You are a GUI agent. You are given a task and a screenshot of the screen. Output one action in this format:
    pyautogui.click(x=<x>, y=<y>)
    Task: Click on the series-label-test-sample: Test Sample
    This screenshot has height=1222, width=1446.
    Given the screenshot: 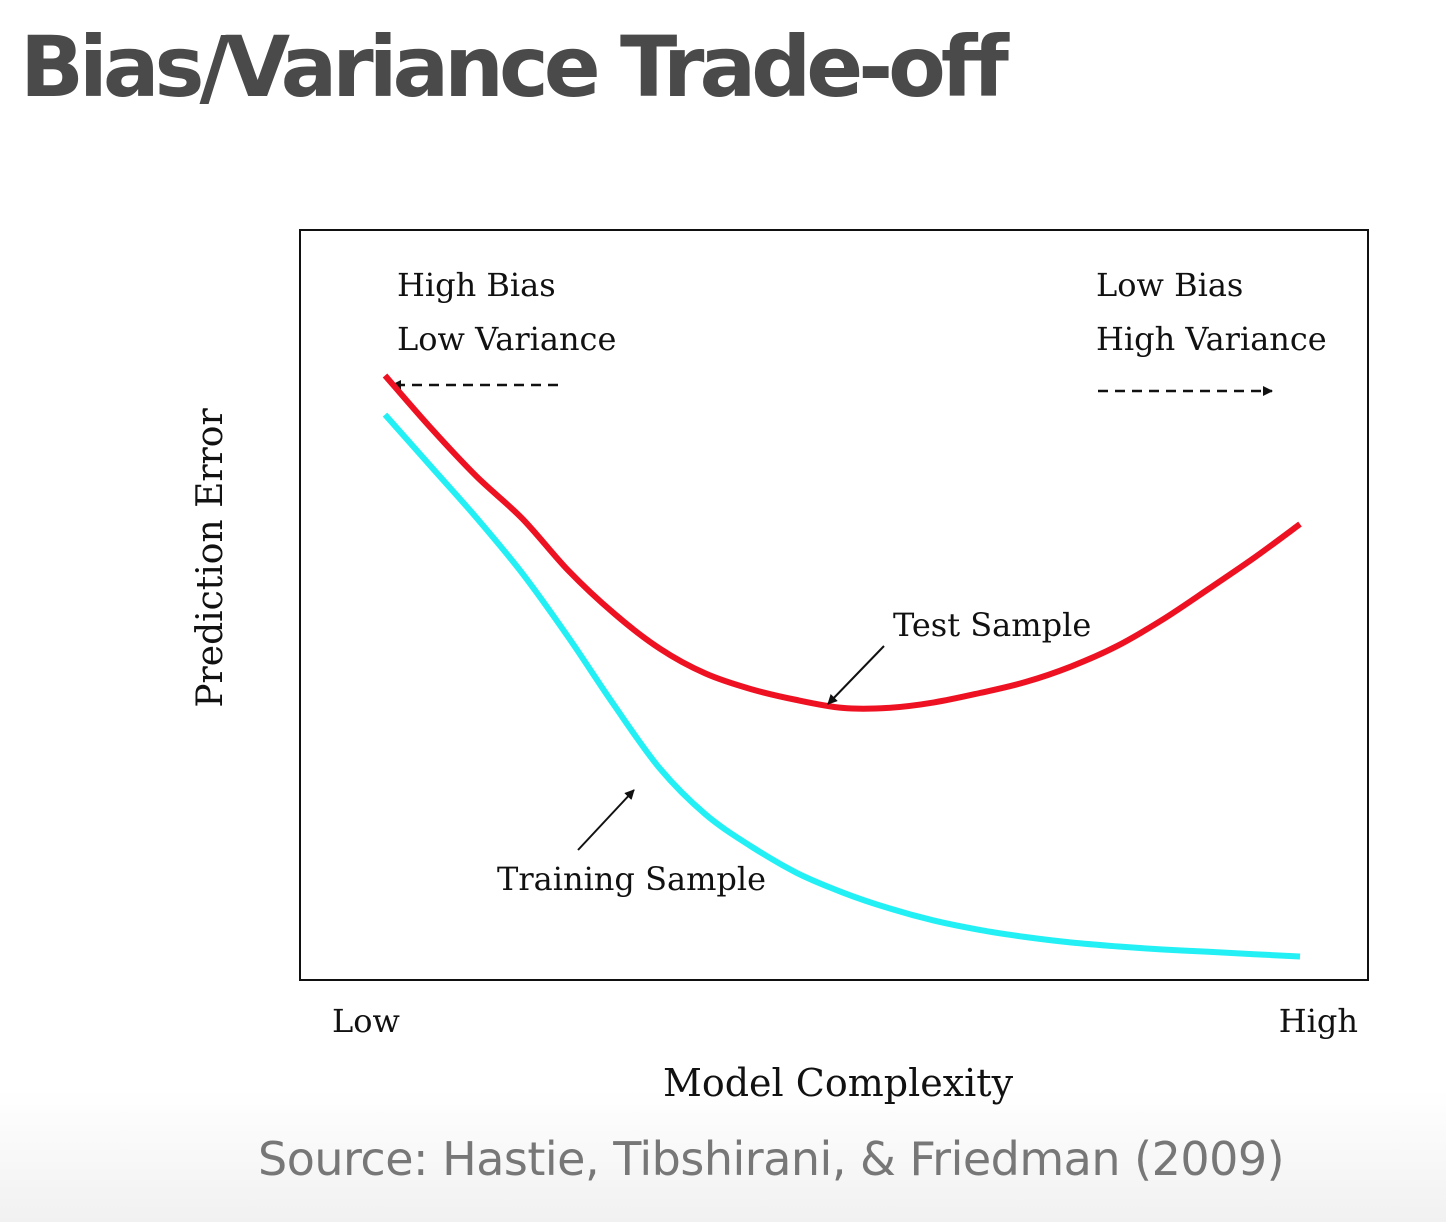 What is the action you would take?
    pyautogui.click(x=992, y=625)
    